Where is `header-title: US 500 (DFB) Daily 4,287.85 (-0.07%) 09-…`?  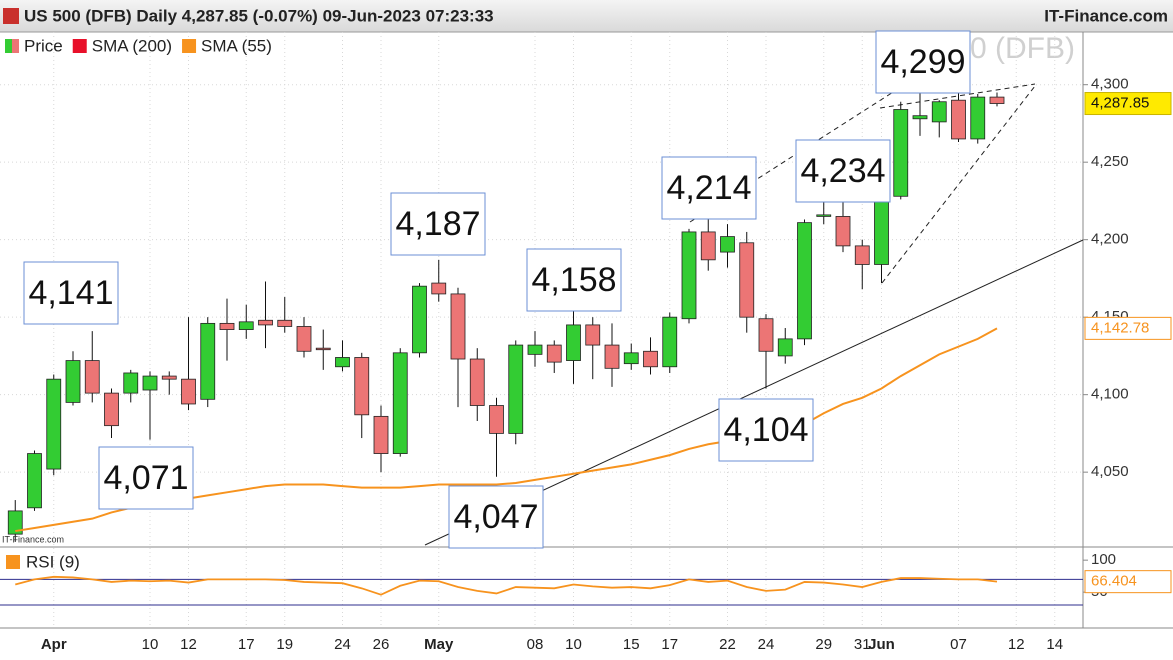 header-title: US 500 (DFB) Daily 4,287.85 (-0.07%) 09-… is located at coordinates (259, 15).